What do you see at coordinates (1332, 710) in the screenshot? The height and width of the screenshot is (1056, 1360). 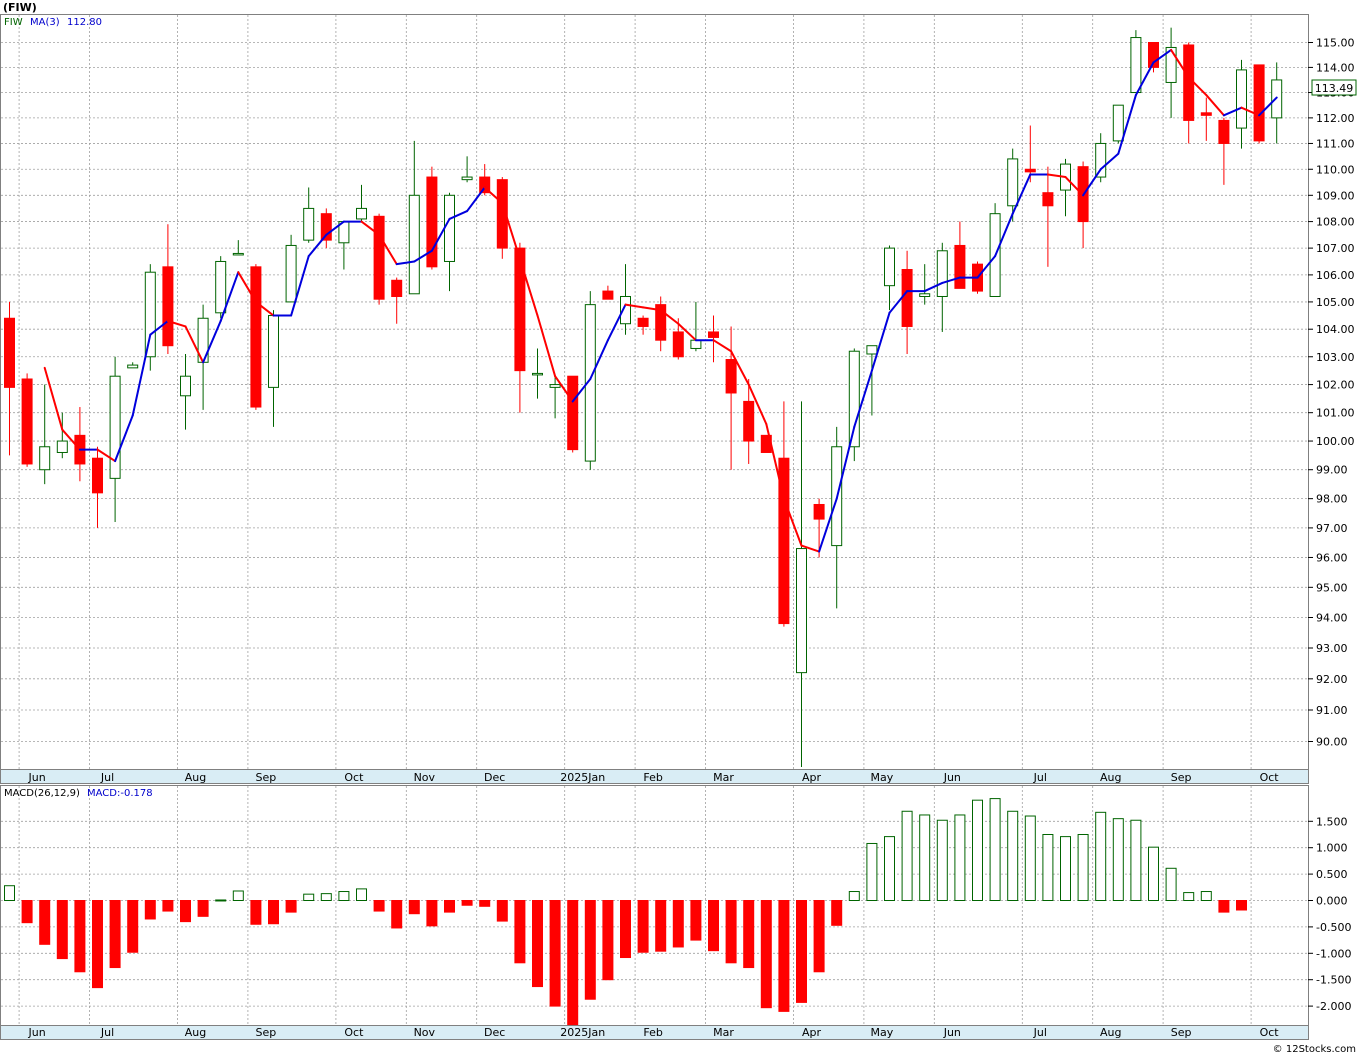 I see `price-y-tick-label: 91.00` at bounding box center [1332, 710].